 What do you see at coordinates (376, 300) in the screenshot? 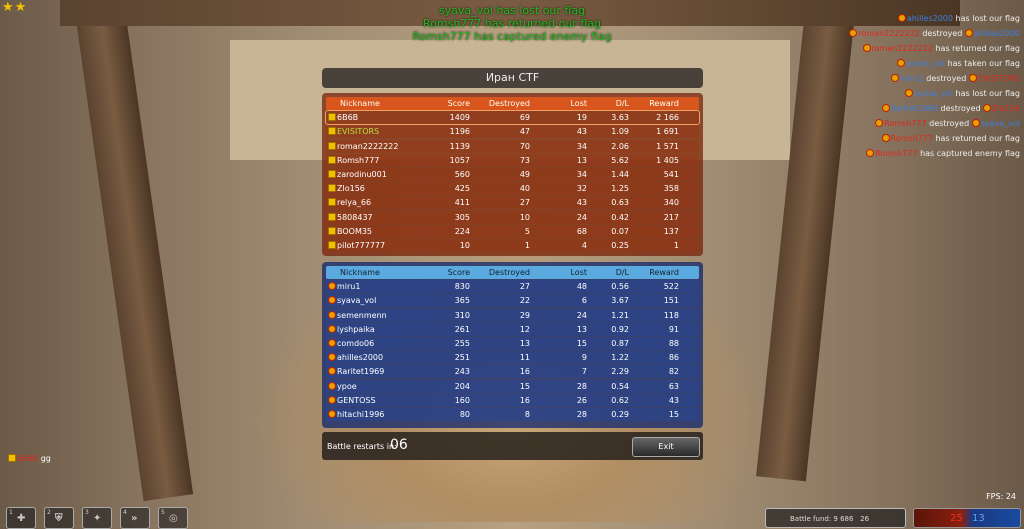
I see `nickname-cell: syava_vol` at bounding box center [376, 300].